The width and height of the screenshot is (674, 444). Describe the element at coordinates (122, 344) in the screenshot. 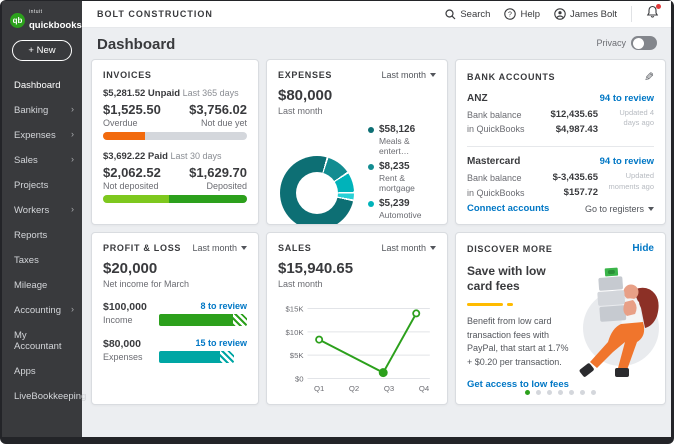

I see `expenses-amount: $80,000` at that location.